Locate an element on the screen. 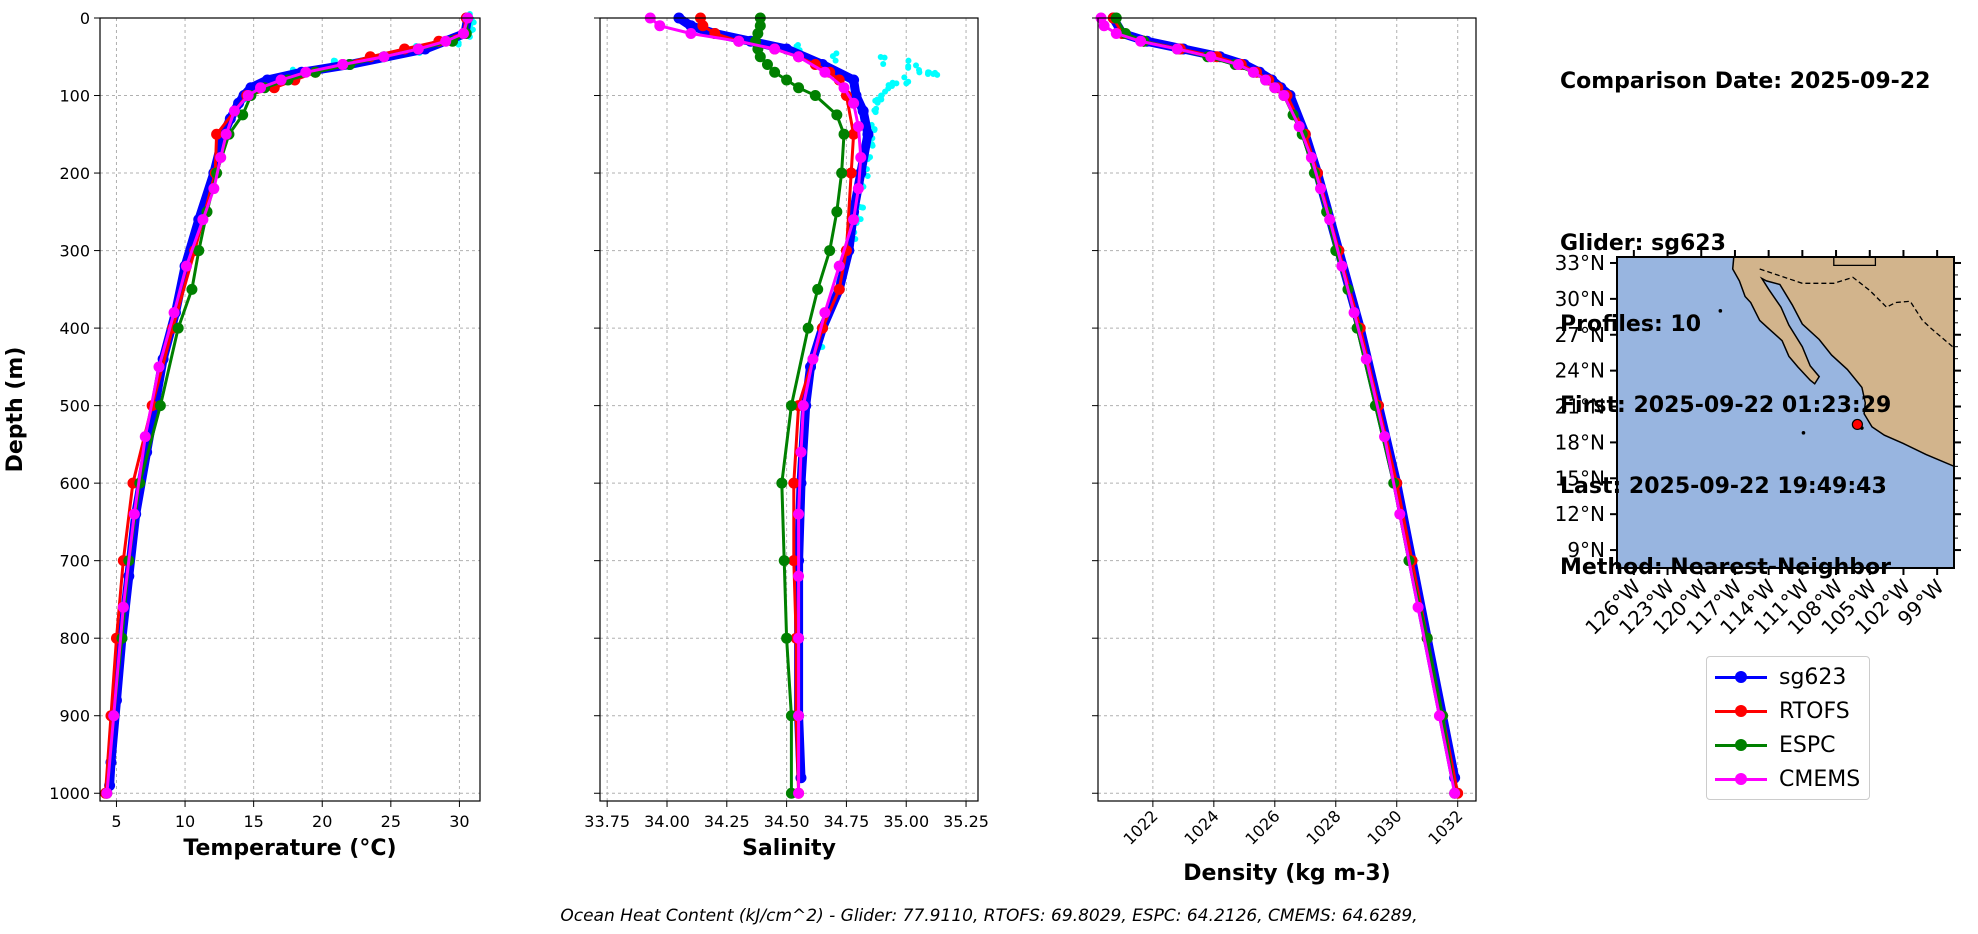  x-tick-label: 10 is located at coordinates (185, 821).